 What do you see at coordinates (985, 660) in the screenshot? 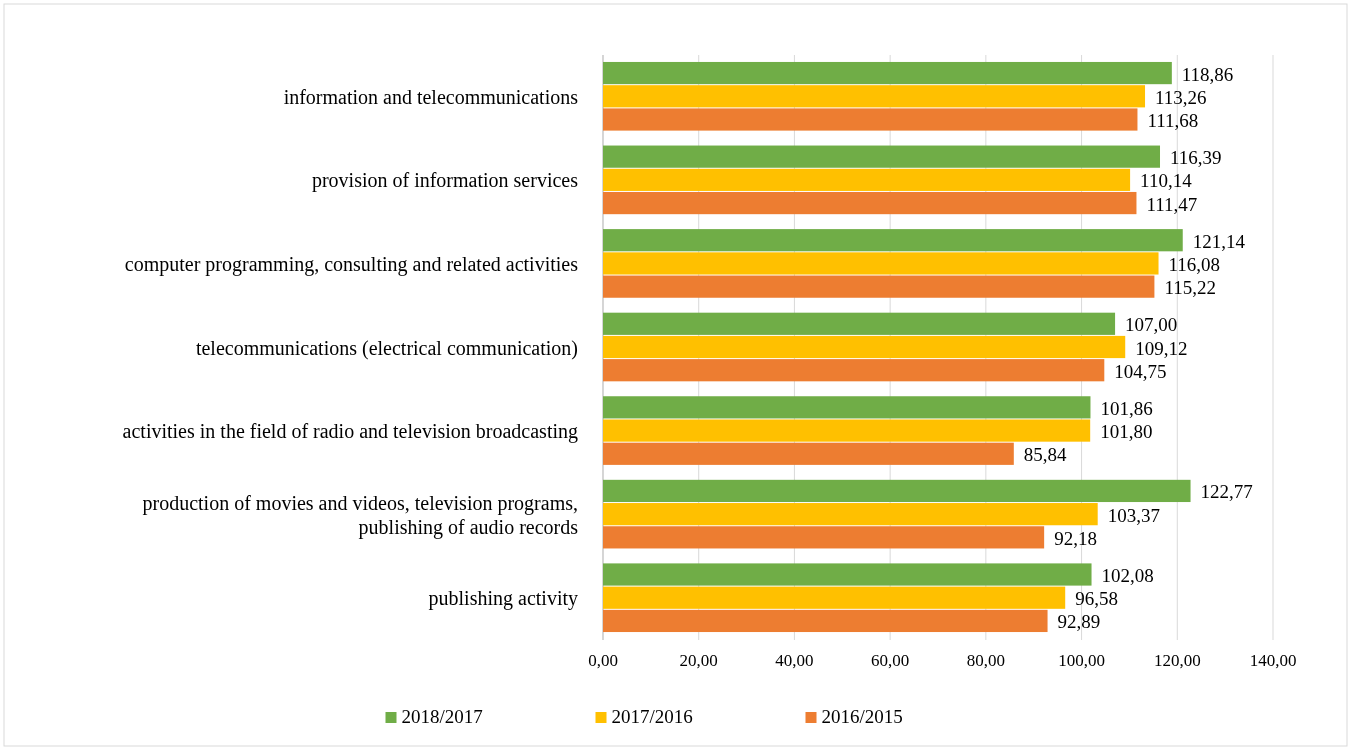
I see `x-tick-label: 80,00` at bounding box center [985, 660].